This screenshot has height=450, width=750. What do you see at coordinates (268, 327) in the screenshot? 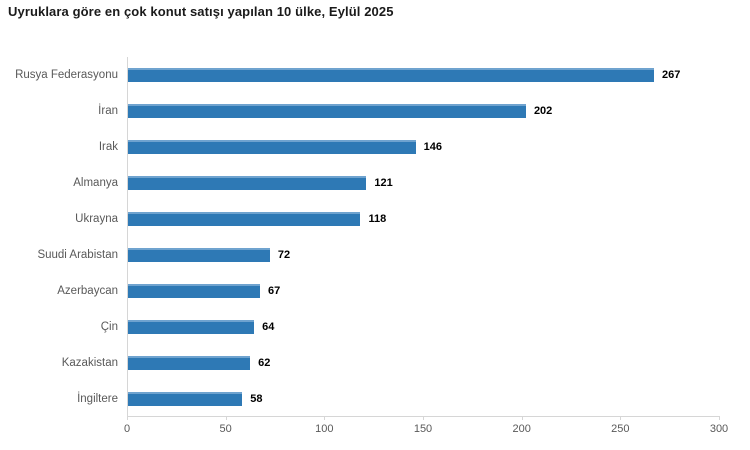
I see `value-label: 64` at bounding box center [268, 327].